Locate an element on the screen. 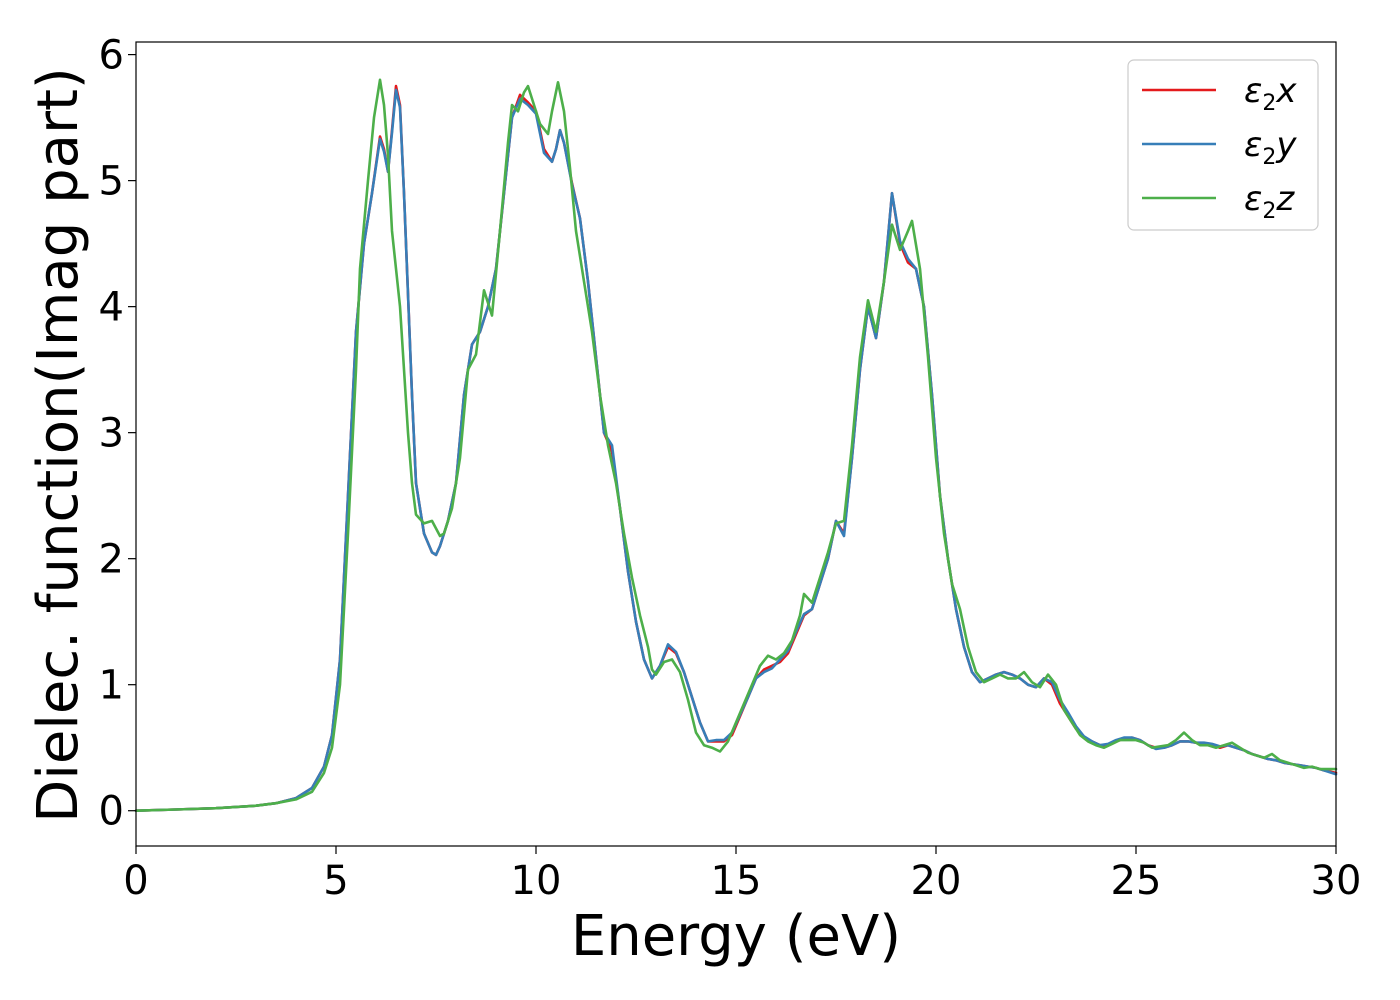 The height and width of the screenshot is (1000, 1400). x-axis-ticks: 0 5 10 15 20 25 30 is located at coordinates (742, 875).